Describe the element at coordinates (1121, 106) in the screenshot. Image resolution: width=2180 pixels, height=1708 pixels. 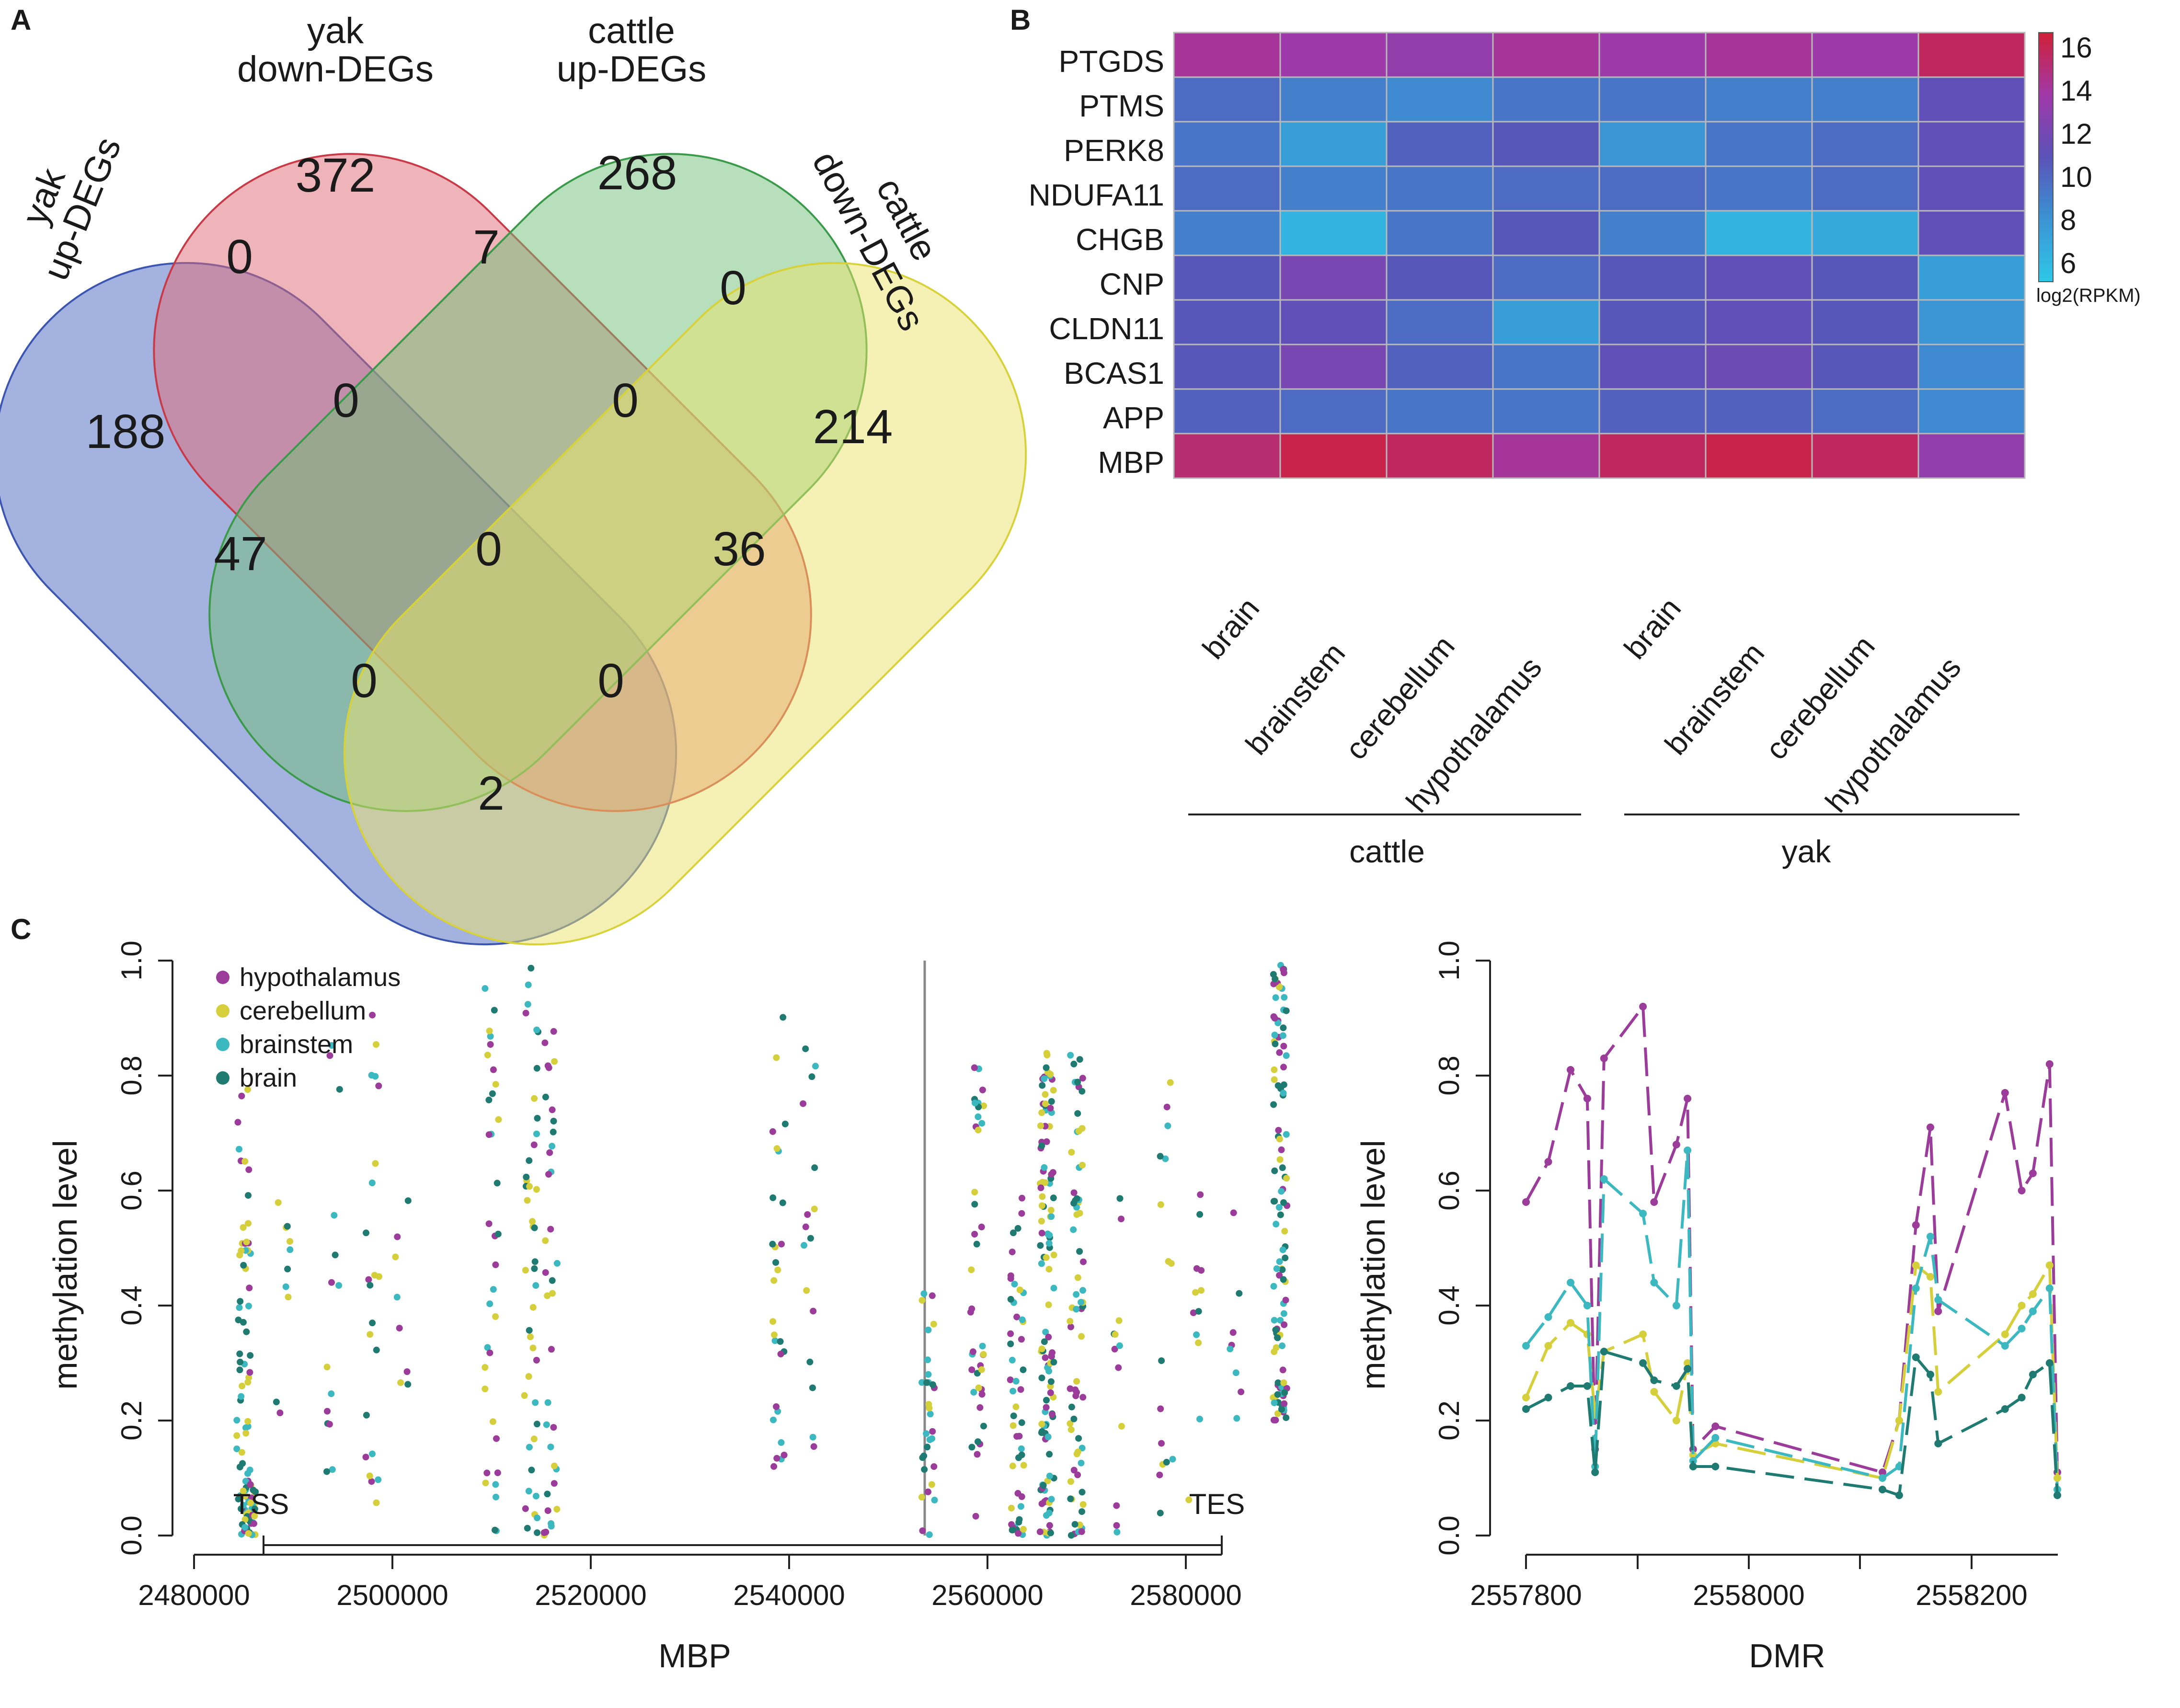
I see `gene-label: PTMS` at that location.